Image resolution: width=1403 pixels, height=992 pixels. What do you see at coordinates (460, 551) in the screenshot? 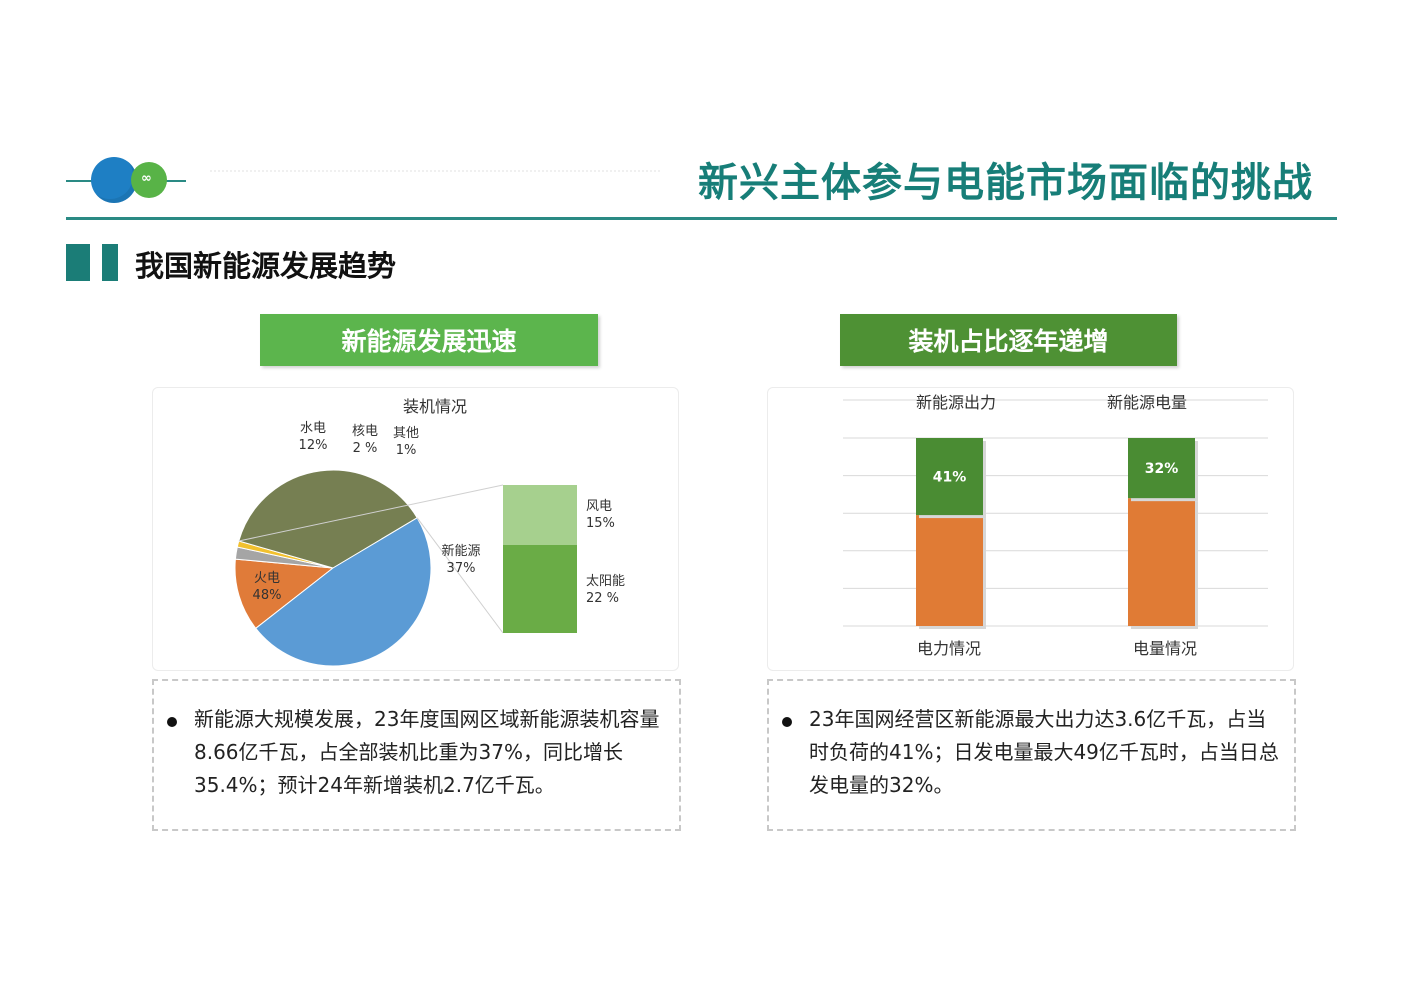
I see `pie-label-new-energy: 新能源` at bounding box center [460, 551].